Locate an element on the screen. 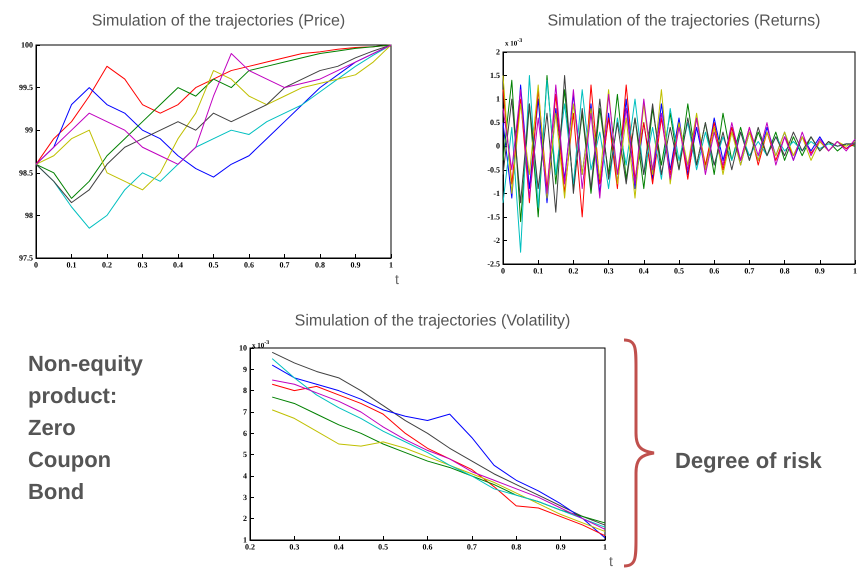 The height and width of the screenshot is (568, 865). y-tick-label: 99.5 is located at coordinates (26, 87).